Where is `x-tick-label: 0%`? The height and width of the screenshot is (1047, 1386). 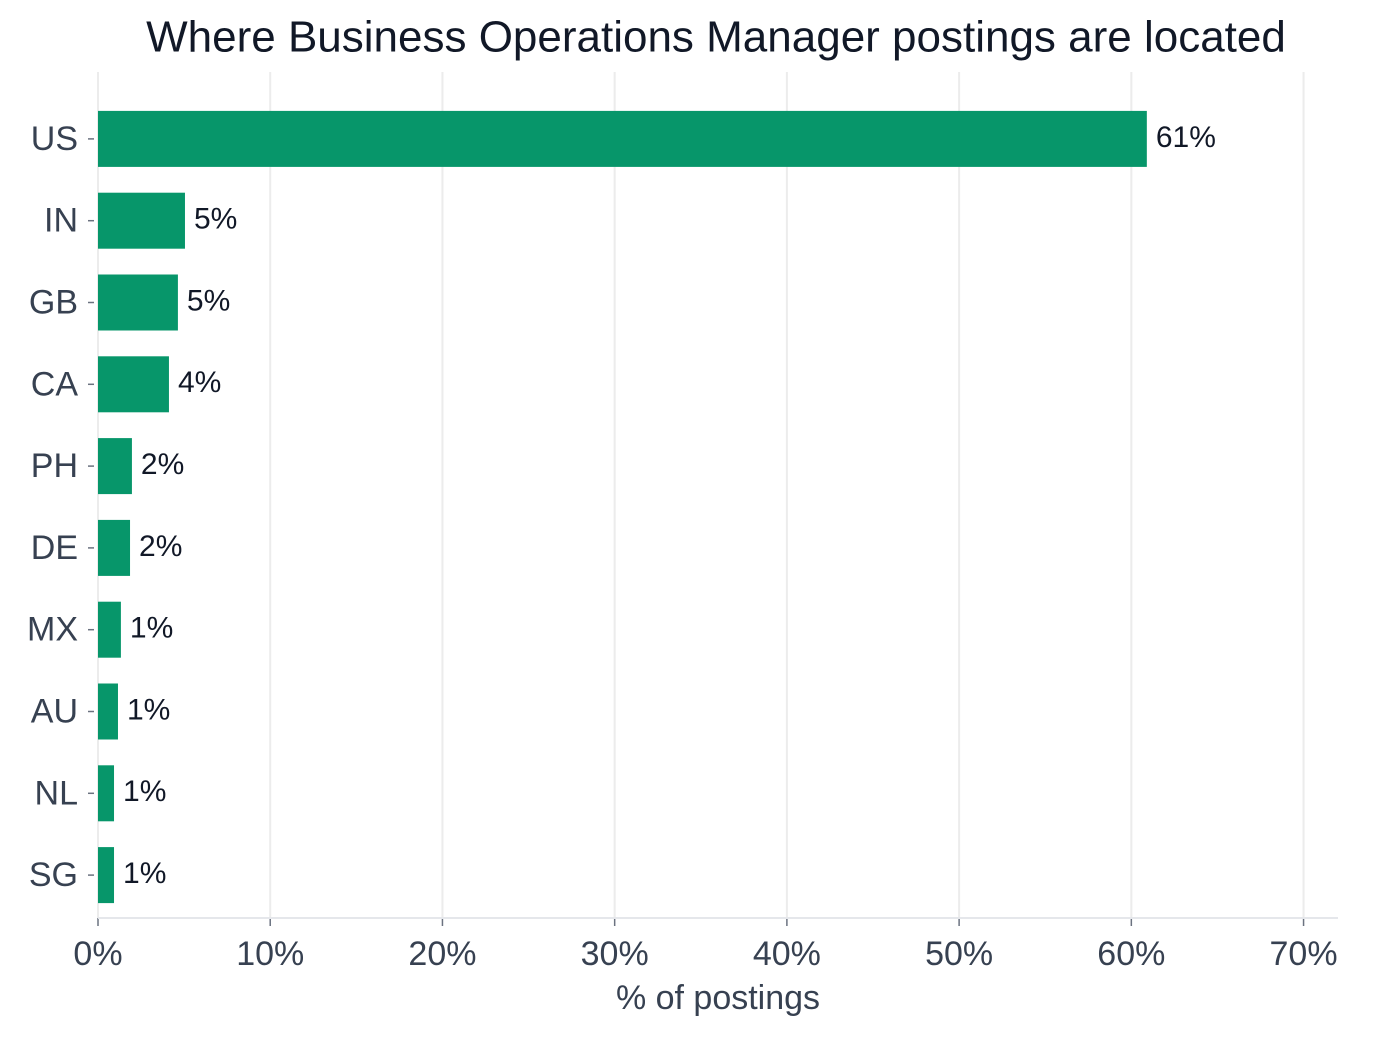 x-tick-label: 0% is located at coordinates (97, 954).